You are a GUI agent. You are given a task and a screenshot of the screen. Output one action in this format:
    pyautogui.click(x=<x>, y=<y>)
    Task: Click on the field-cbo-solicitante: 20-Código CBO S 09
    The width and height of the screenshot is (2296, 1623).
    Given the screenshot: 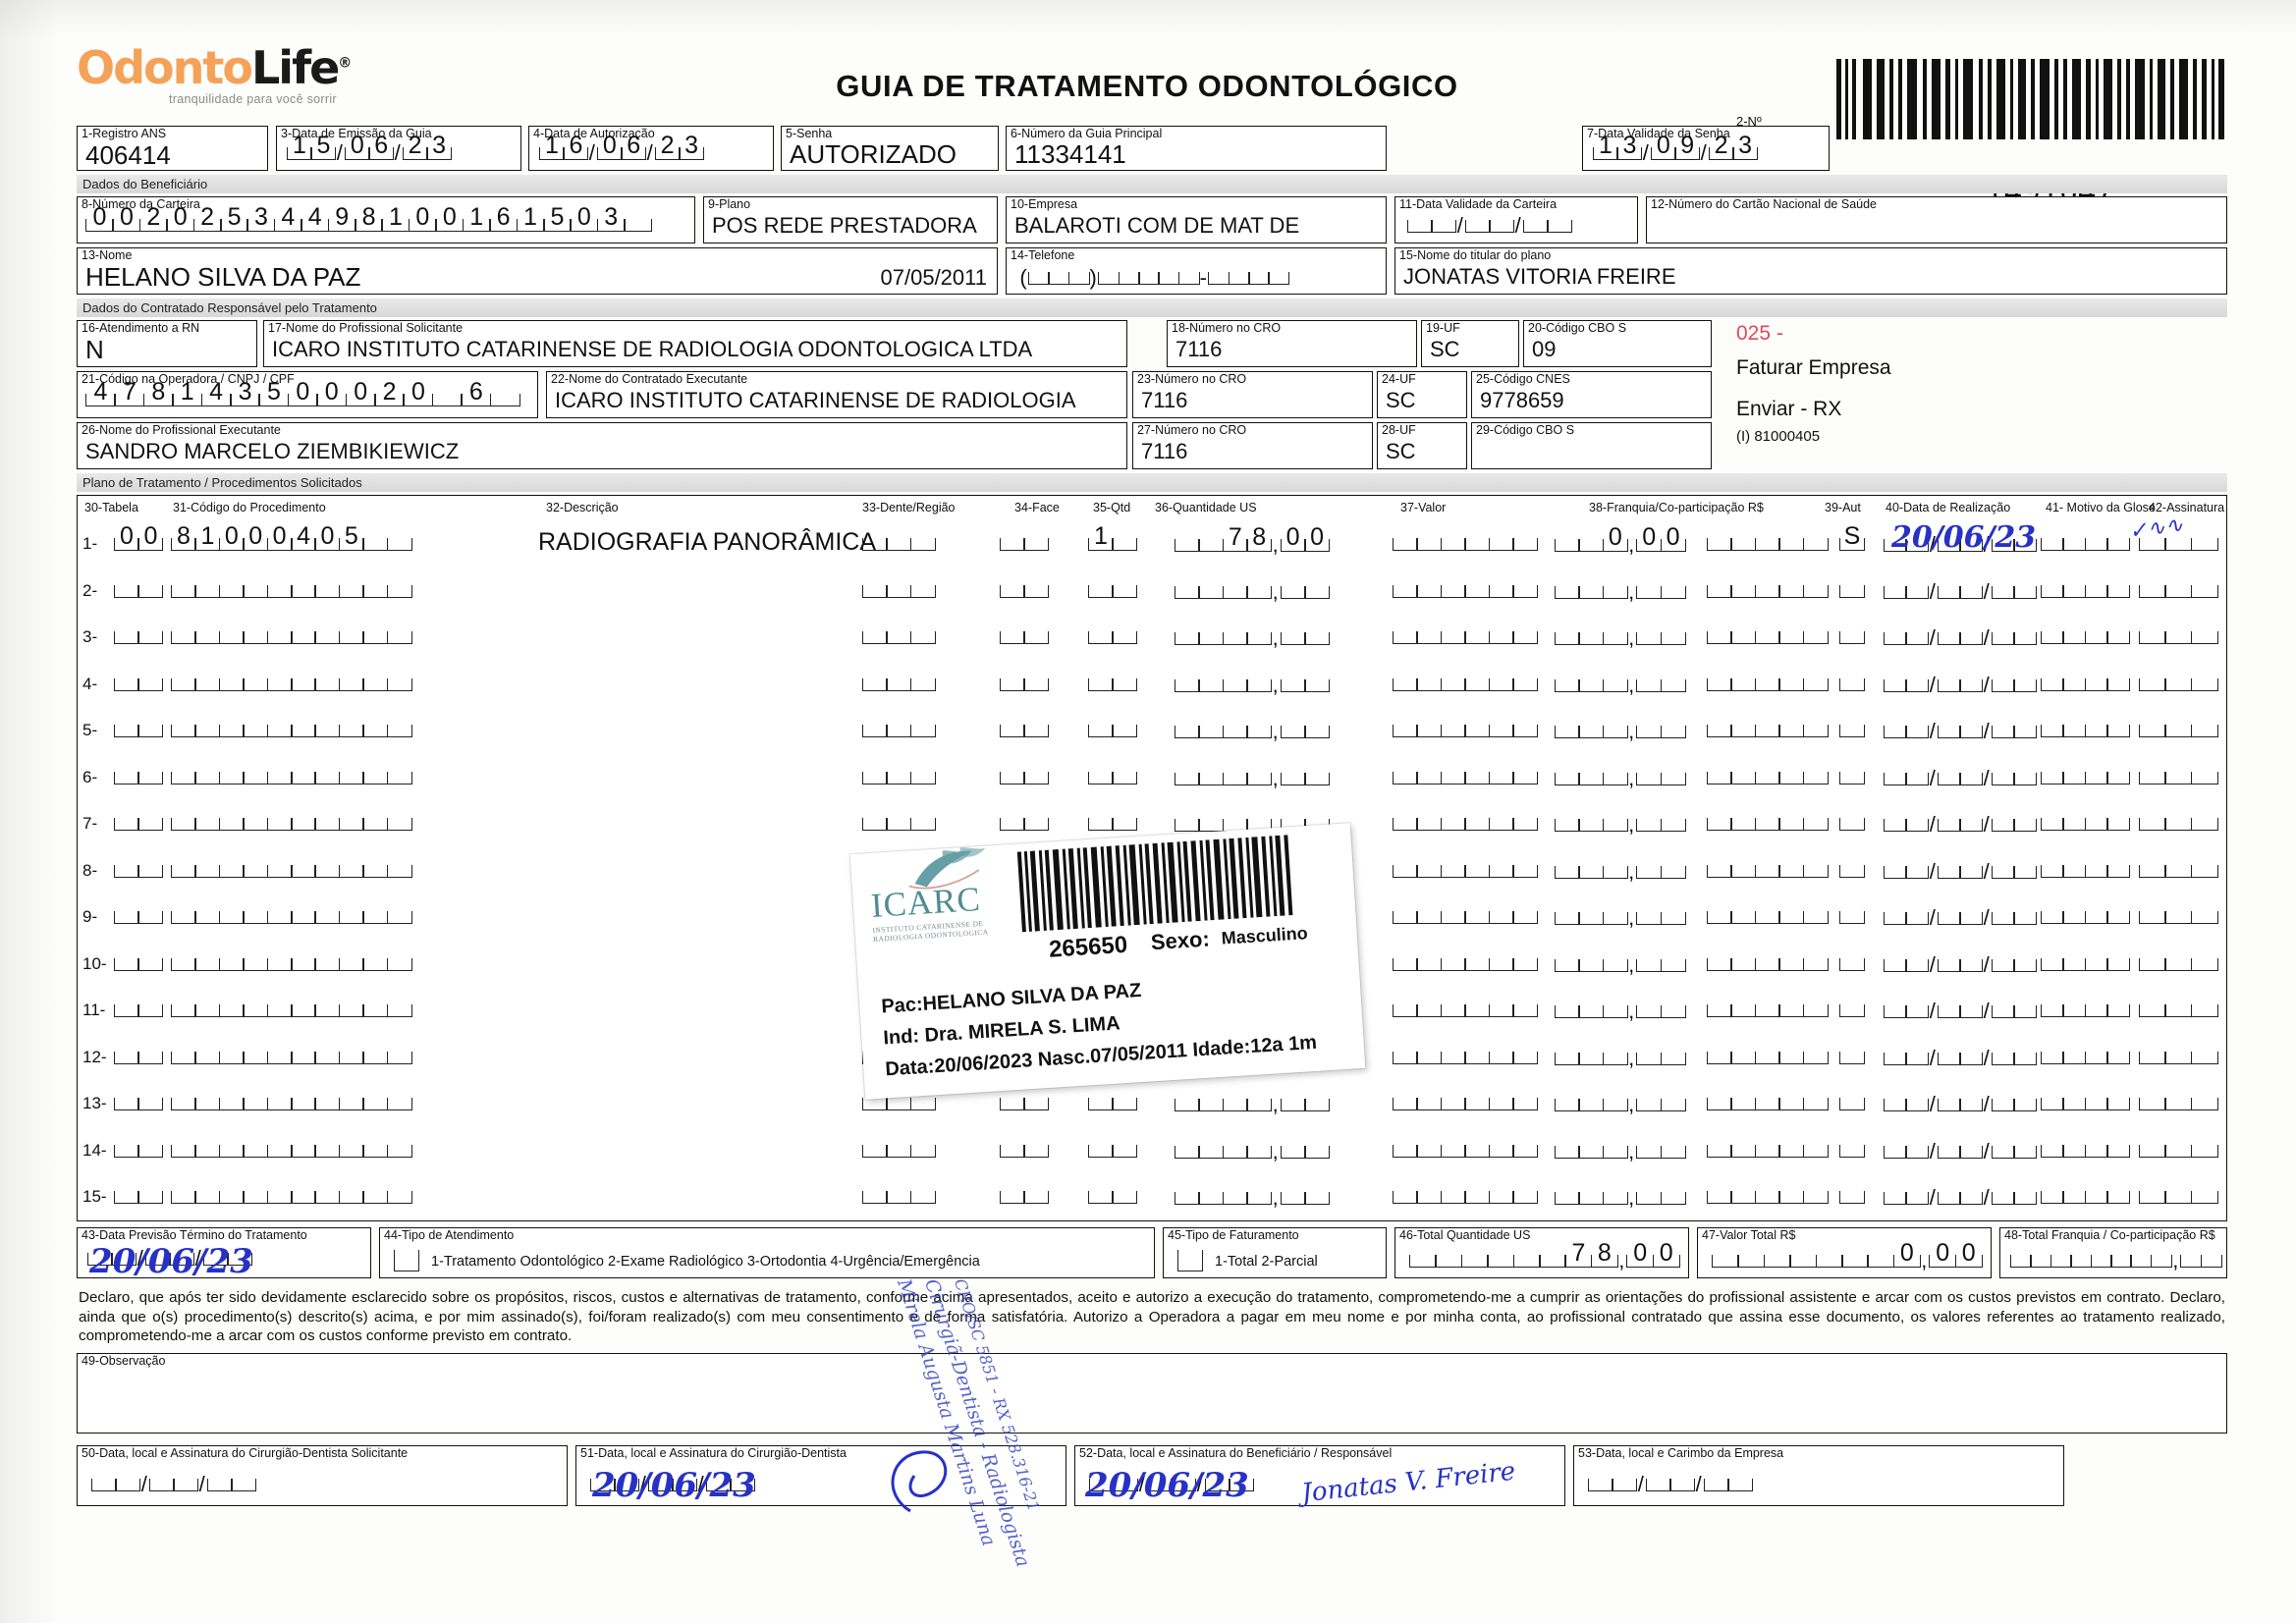 What is the action you would take?
    pyautogui.click(x=1617, y=343)
    